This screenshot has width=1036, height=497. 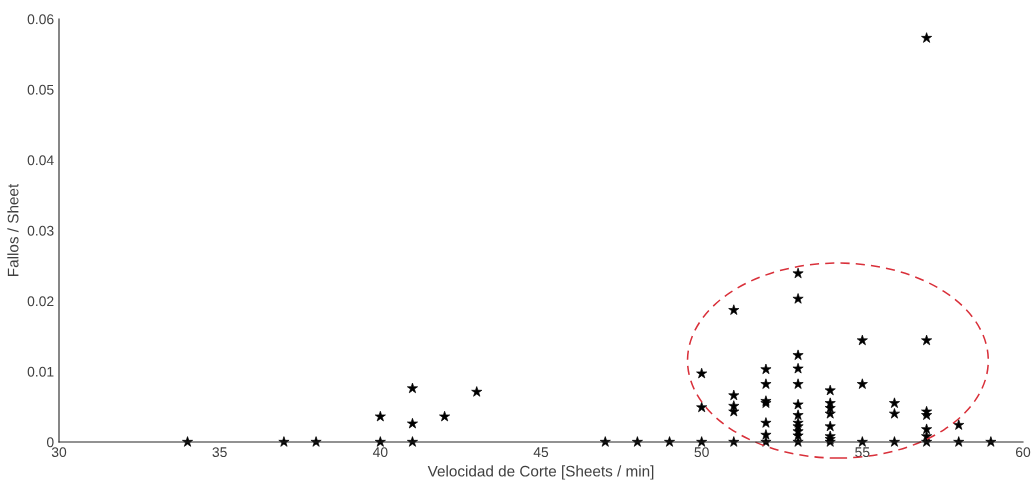 What do you see at coordinates (380, 452) in the screenshot?
I see `x-tick-label: 40` at bounding box center [380, 452].